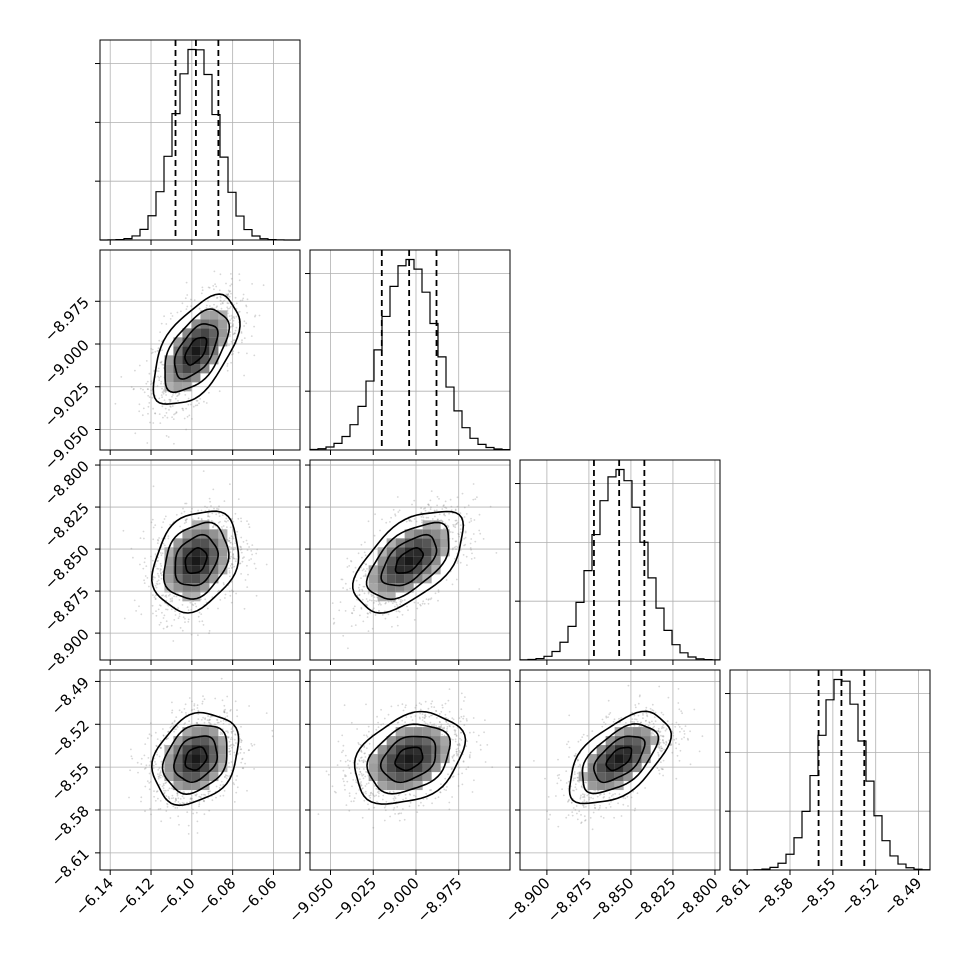 The height and width of the screenshot is (970, 970). Describe the element at coordinates (830, 770) in the screenshot. I see `panel-frame` at that location.